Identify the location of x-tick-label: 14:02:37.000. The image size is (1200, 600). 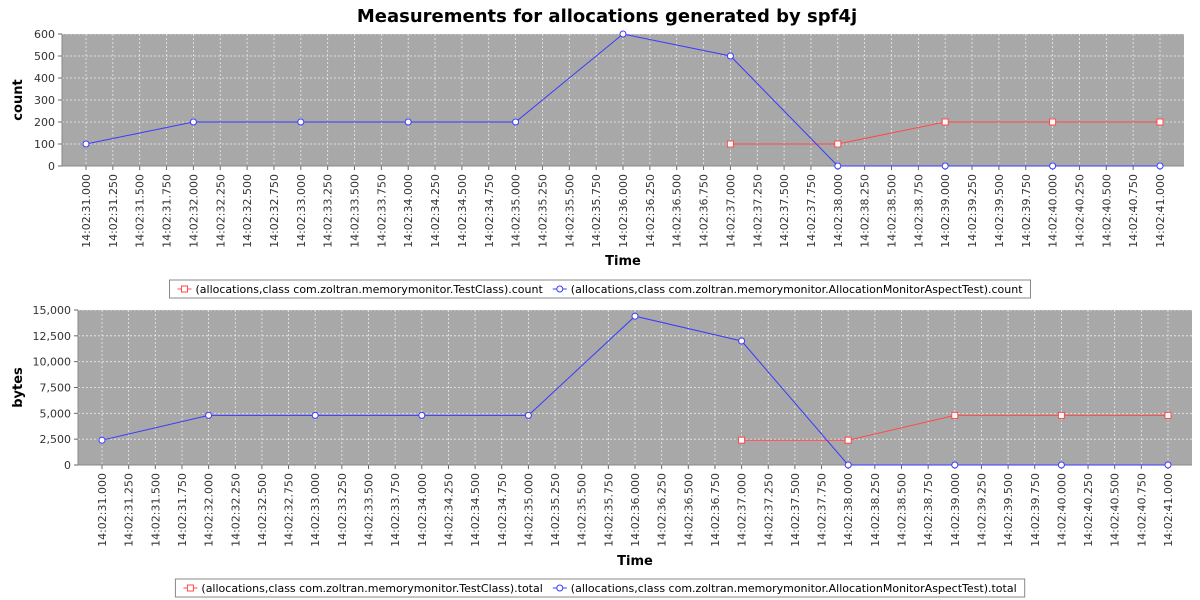
(730, 211).